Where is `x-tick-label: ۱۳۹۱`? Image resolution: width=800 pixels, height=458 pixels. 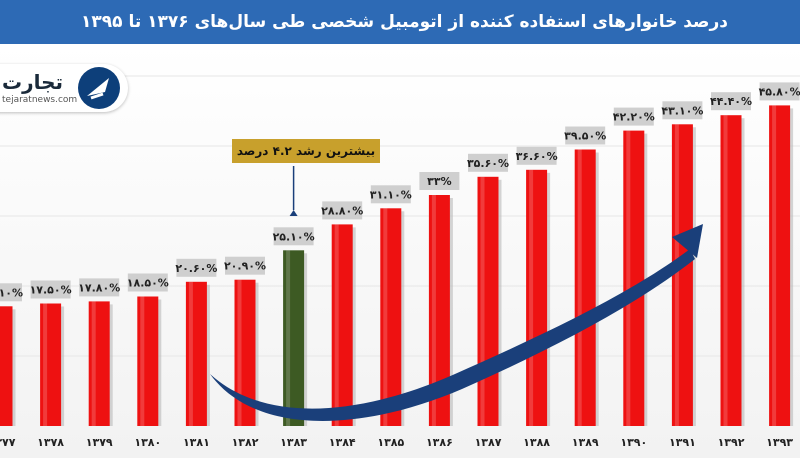 x-tick-label: ۱۳۹۱ is located at coordinates (682, 442).